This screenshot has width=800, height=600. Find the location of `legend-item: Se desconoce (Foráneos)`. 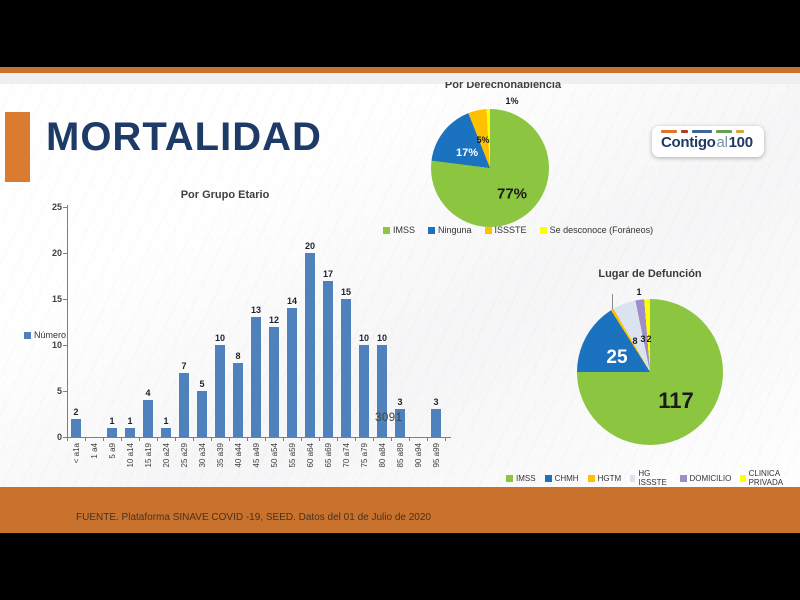

legend-item: Se desconoce (Foráneos) is located at coordinates (596, 230).